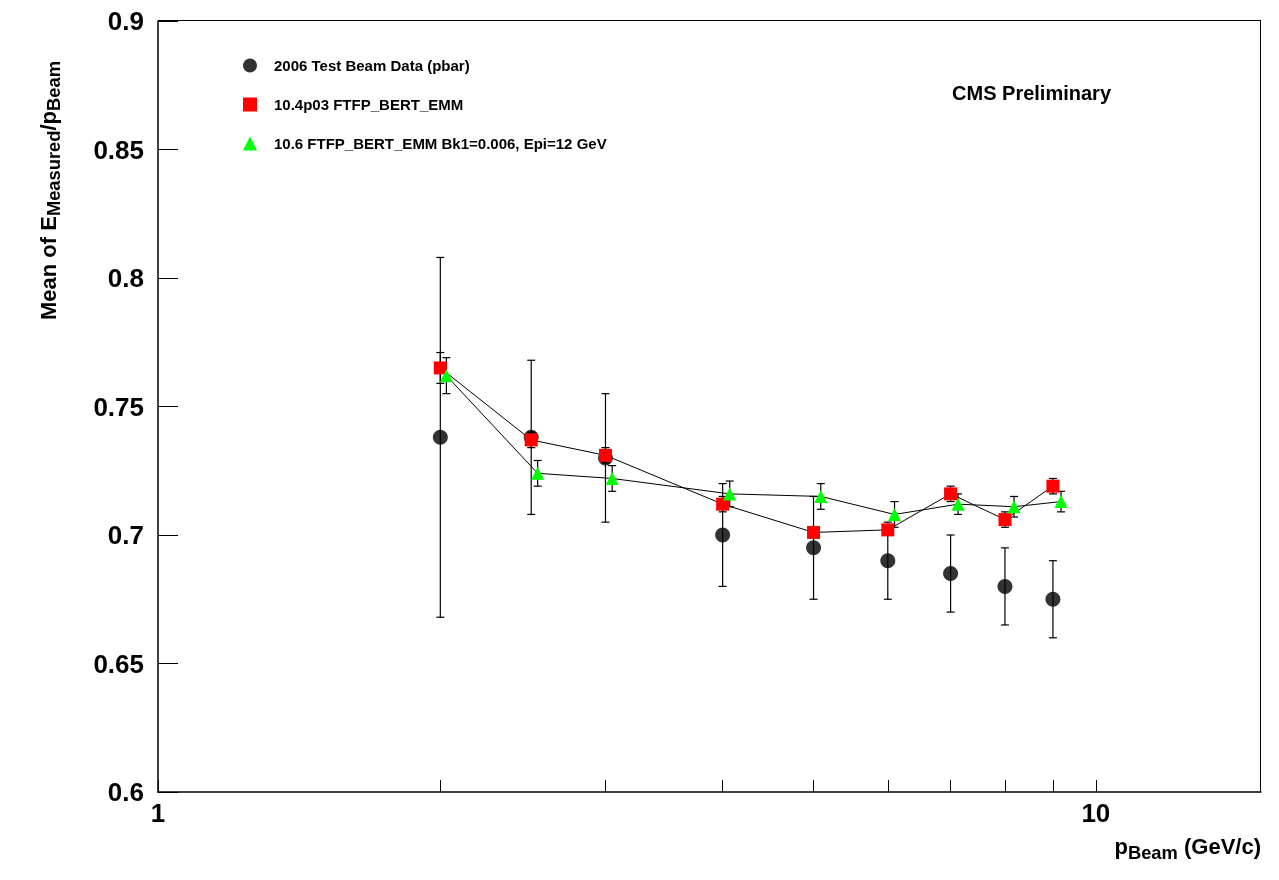  I want to click on annotation: CMS Preliminary, so click(1032, 93).